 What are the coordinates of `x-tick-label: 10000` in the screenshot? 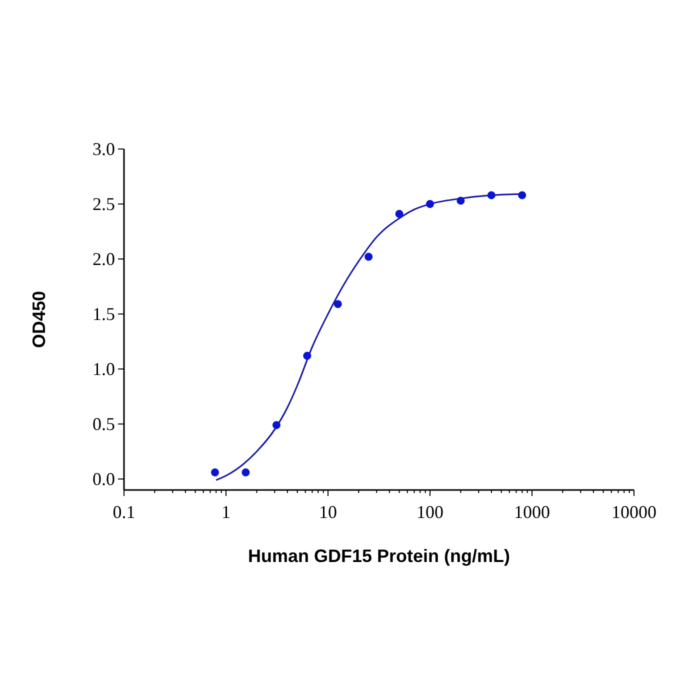 It's located at (634, 512).